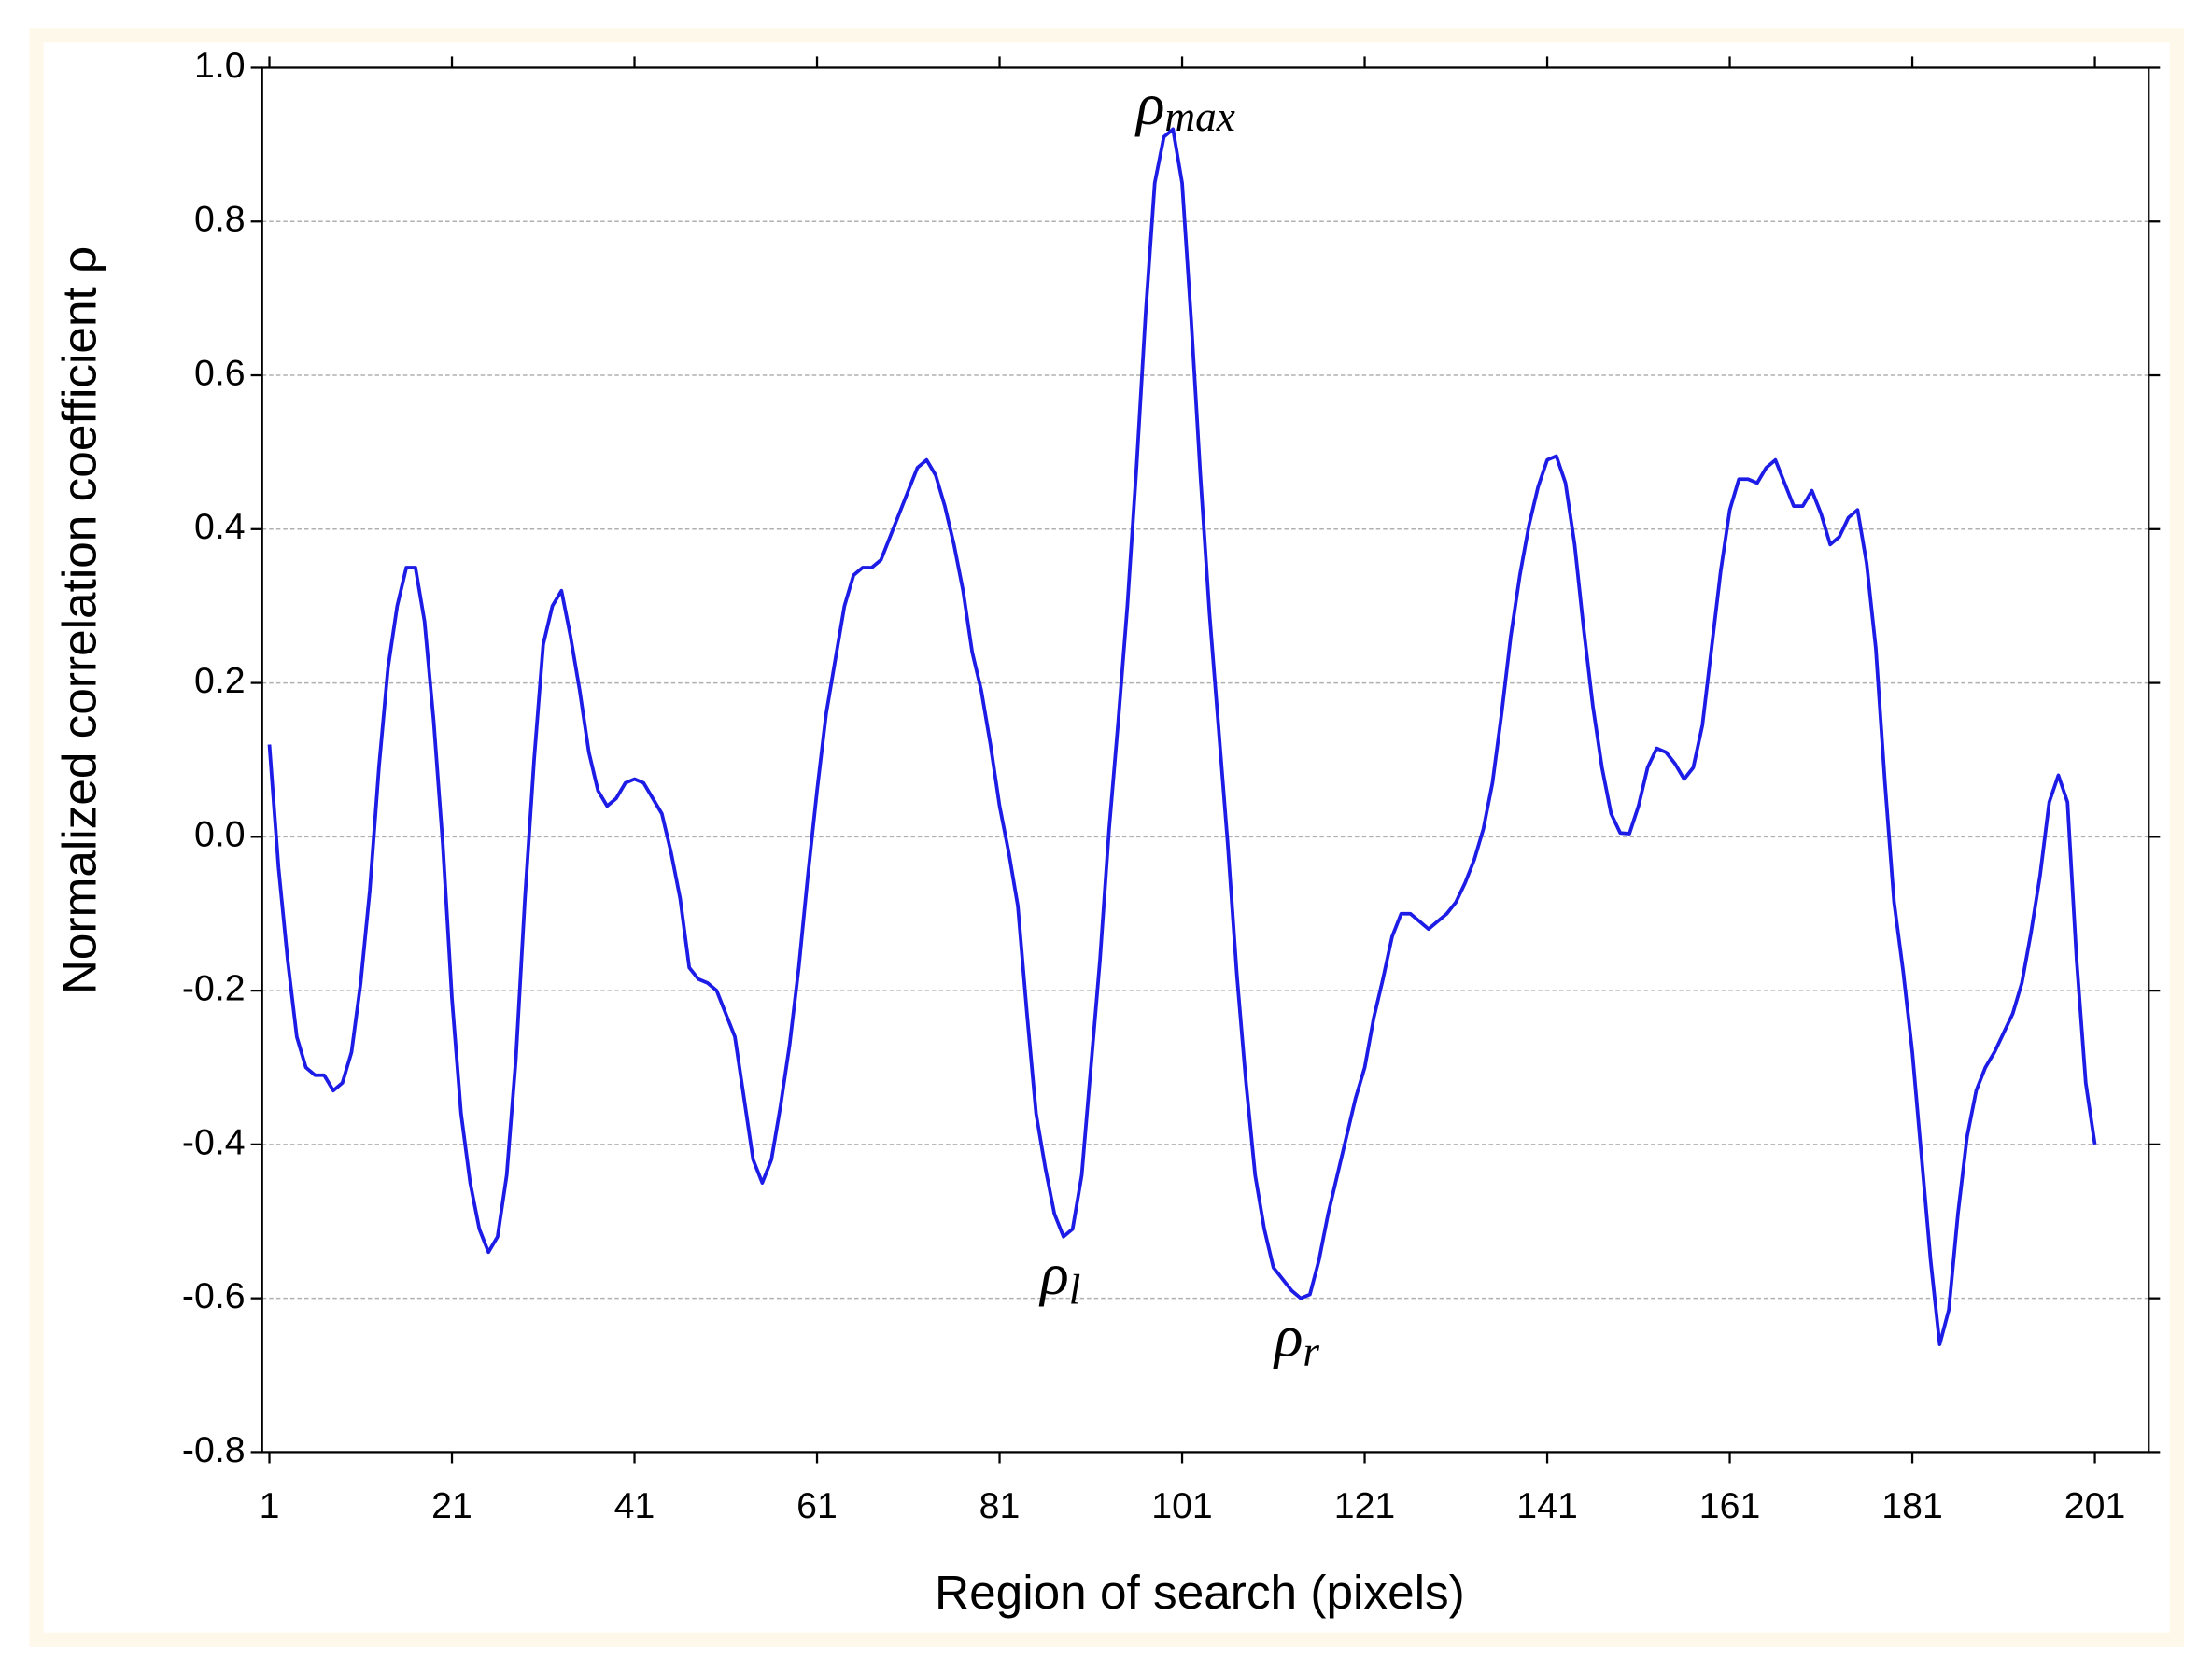 The height and width of the screenshot is (1672, 2212). I want to click on x-tick-label: 1, so click(270, 1505).